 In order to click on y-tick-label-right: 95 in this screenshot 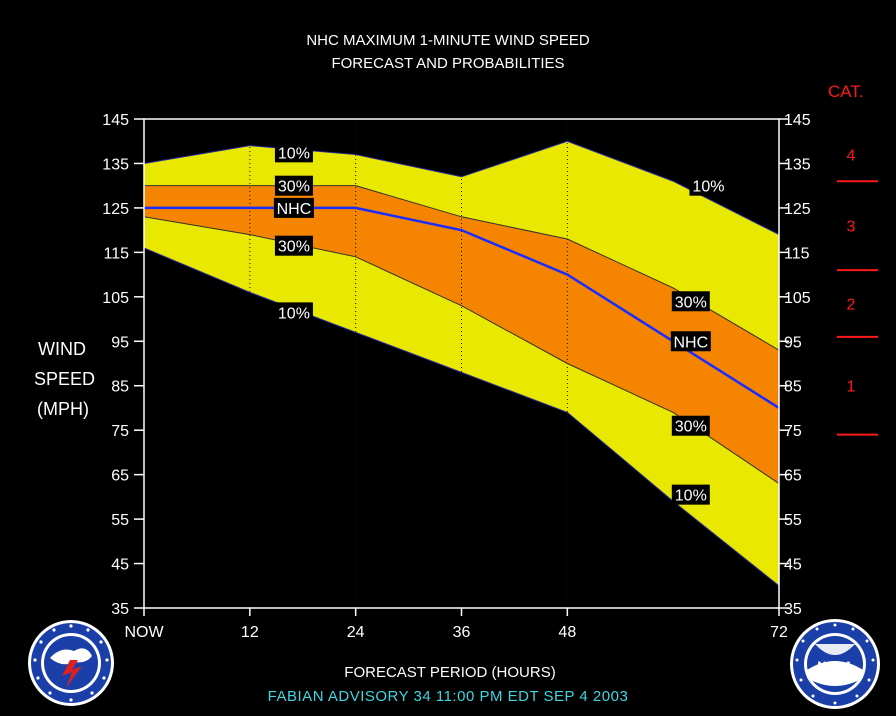, I will do `click(793, 342)`.